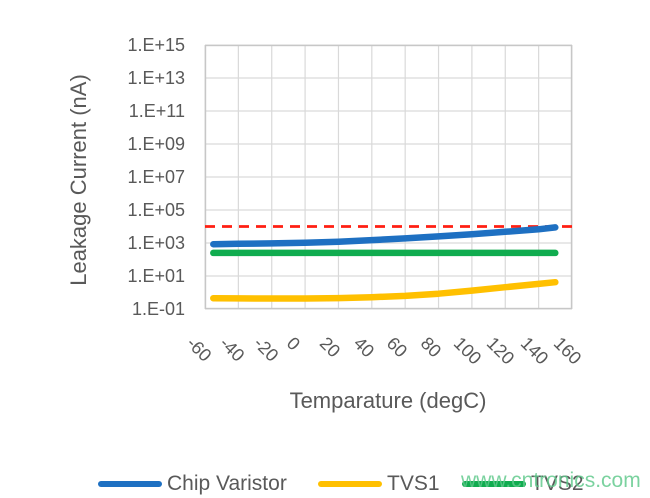 This screenshot has width=650, height=498. What do you see at coordinates (293, 344) in the screenshot?
I see `x-tick-label: 0` at bounding box center [293, 344].